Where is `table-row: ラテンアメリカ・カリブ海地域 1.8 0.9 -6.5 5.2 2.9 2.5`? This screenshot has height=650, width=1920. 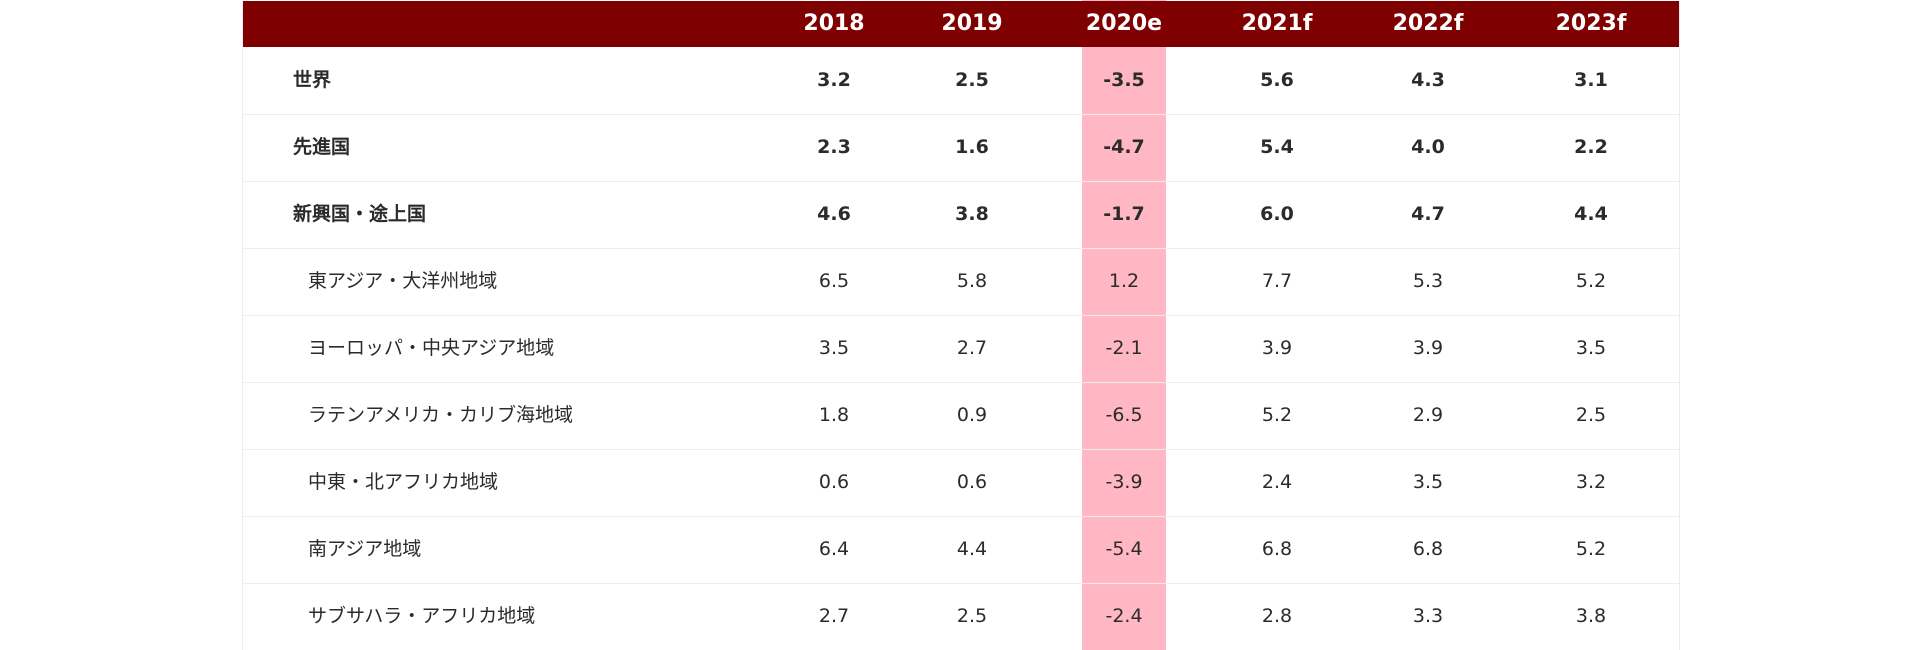 table-row: ラテンアメリカ・カリブ海地域 1.8 0.9 -6.5 5.2 2.9 2.5 is located at coordinates (961, 416).